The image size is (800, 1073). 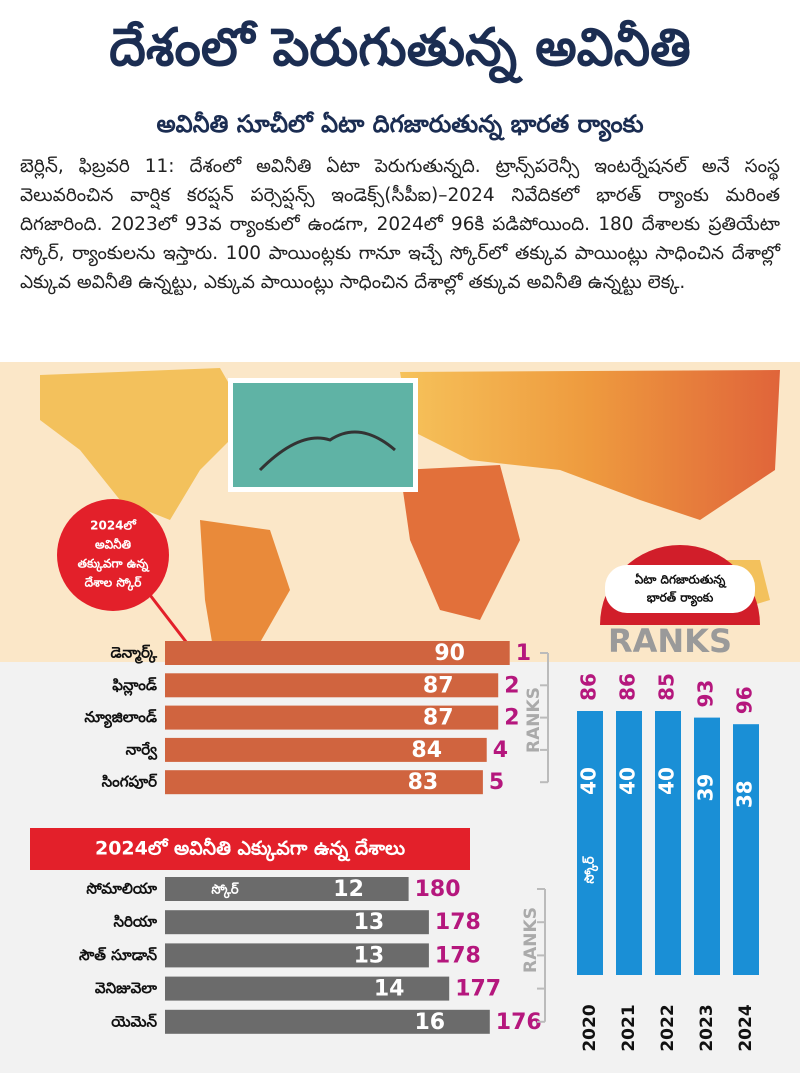 What do you see at coordinates (478, 989) in the screenshot?
I see `rank-label: 177` at bounding box center [478, 989].